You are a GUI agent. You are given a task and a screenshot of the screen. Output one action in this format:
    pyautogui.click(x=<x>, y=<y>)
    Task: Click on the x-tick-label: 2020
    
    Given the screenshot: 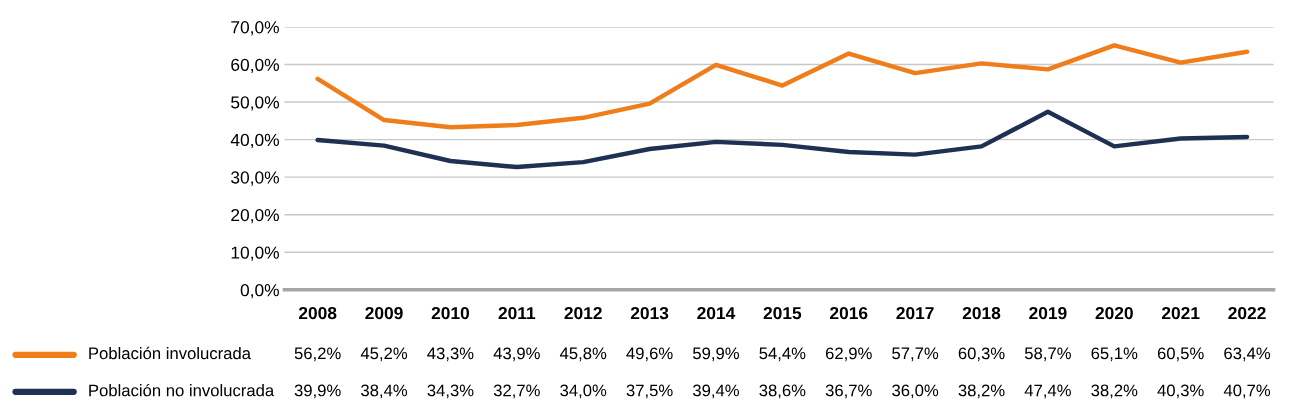 What is the action you would take?
    pyautogui.click(x=1114, y=313)
    